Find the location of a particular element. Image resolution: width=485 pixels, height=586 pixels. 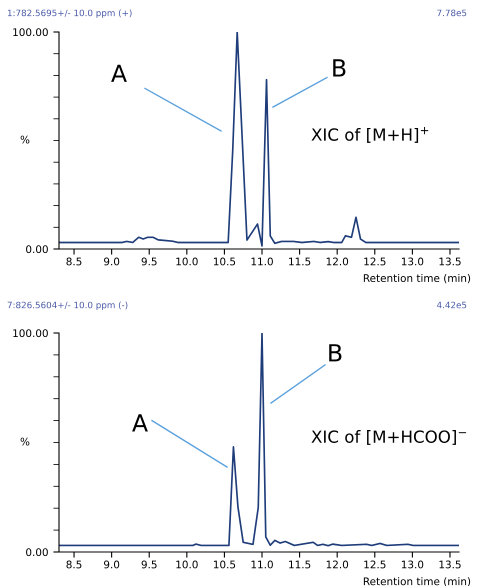

chart-subtitle: 4.42e5 is located at coordinates (451, 305).